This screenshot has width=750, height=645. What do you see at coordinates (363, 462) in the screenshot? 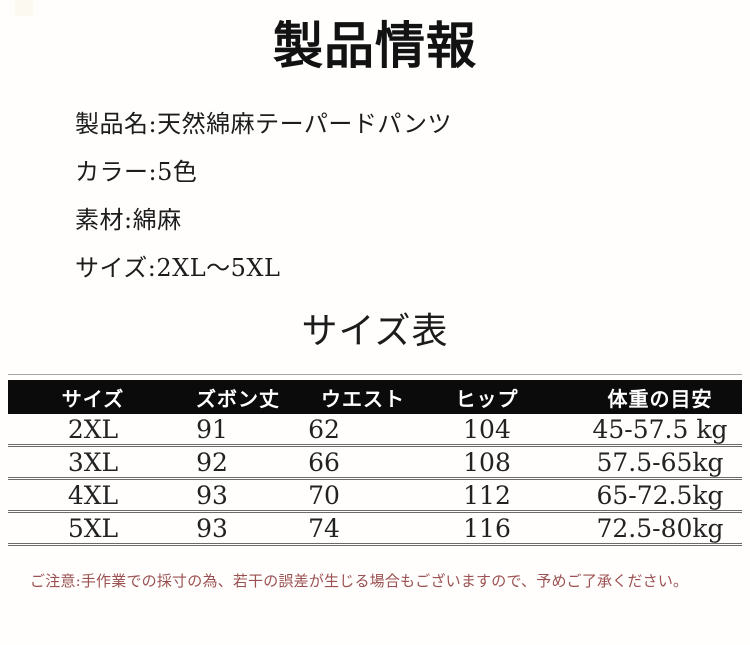
I see `cell-waist: 66` at bounding box center [363, 462].